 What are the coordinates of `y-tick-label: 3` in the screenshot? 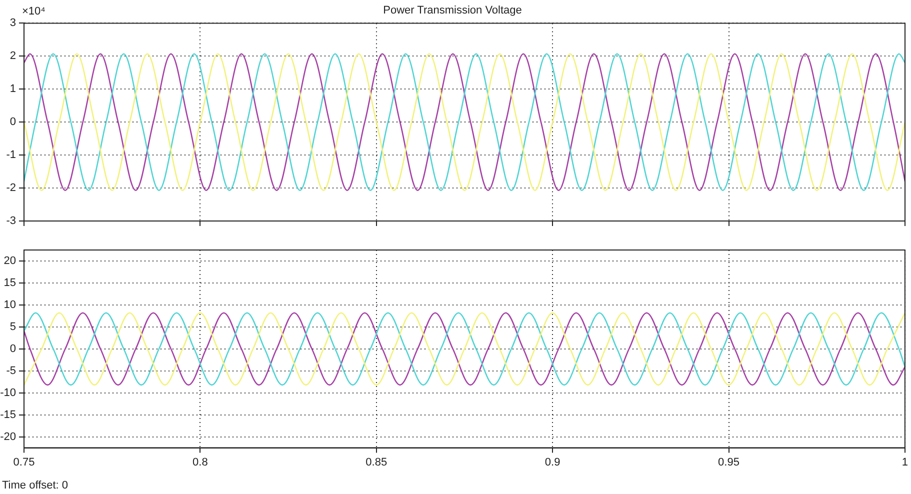 It's located at (13, 23).